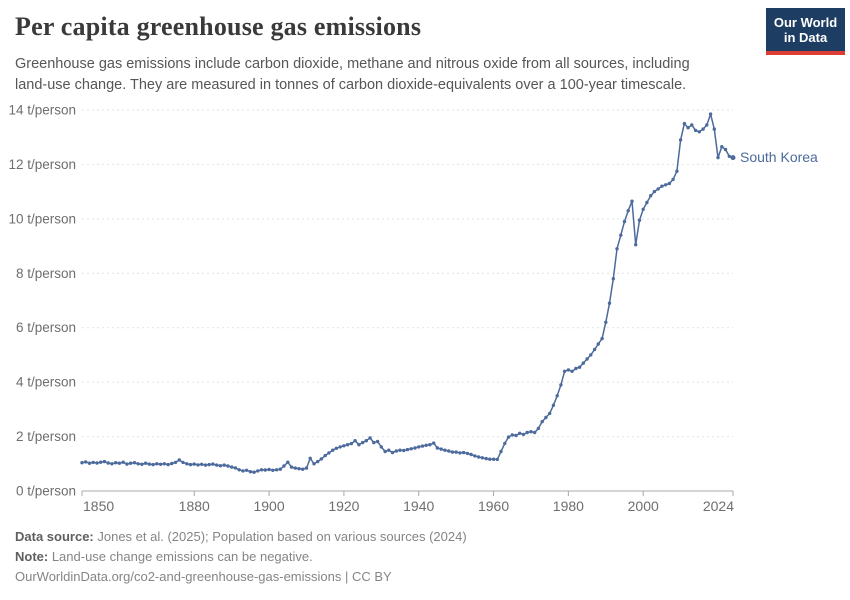  I want to click on entity-label-south-korea: South Korea, so click(779, 157).